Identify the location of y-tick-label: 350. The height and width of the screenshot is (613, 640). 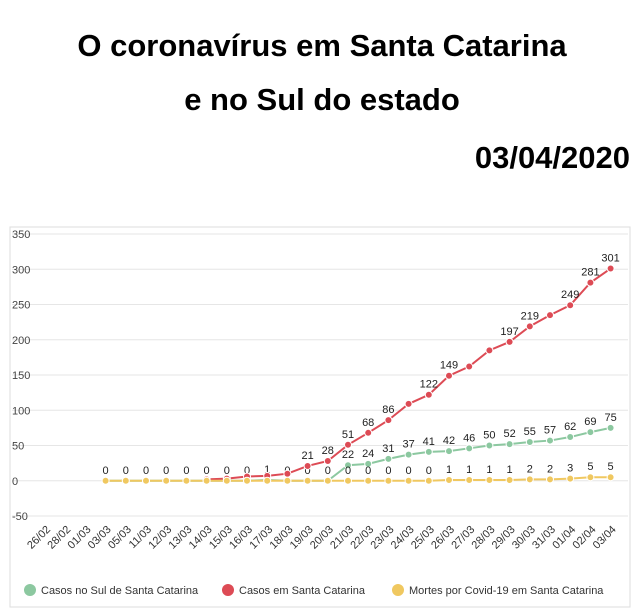
(21, 235).